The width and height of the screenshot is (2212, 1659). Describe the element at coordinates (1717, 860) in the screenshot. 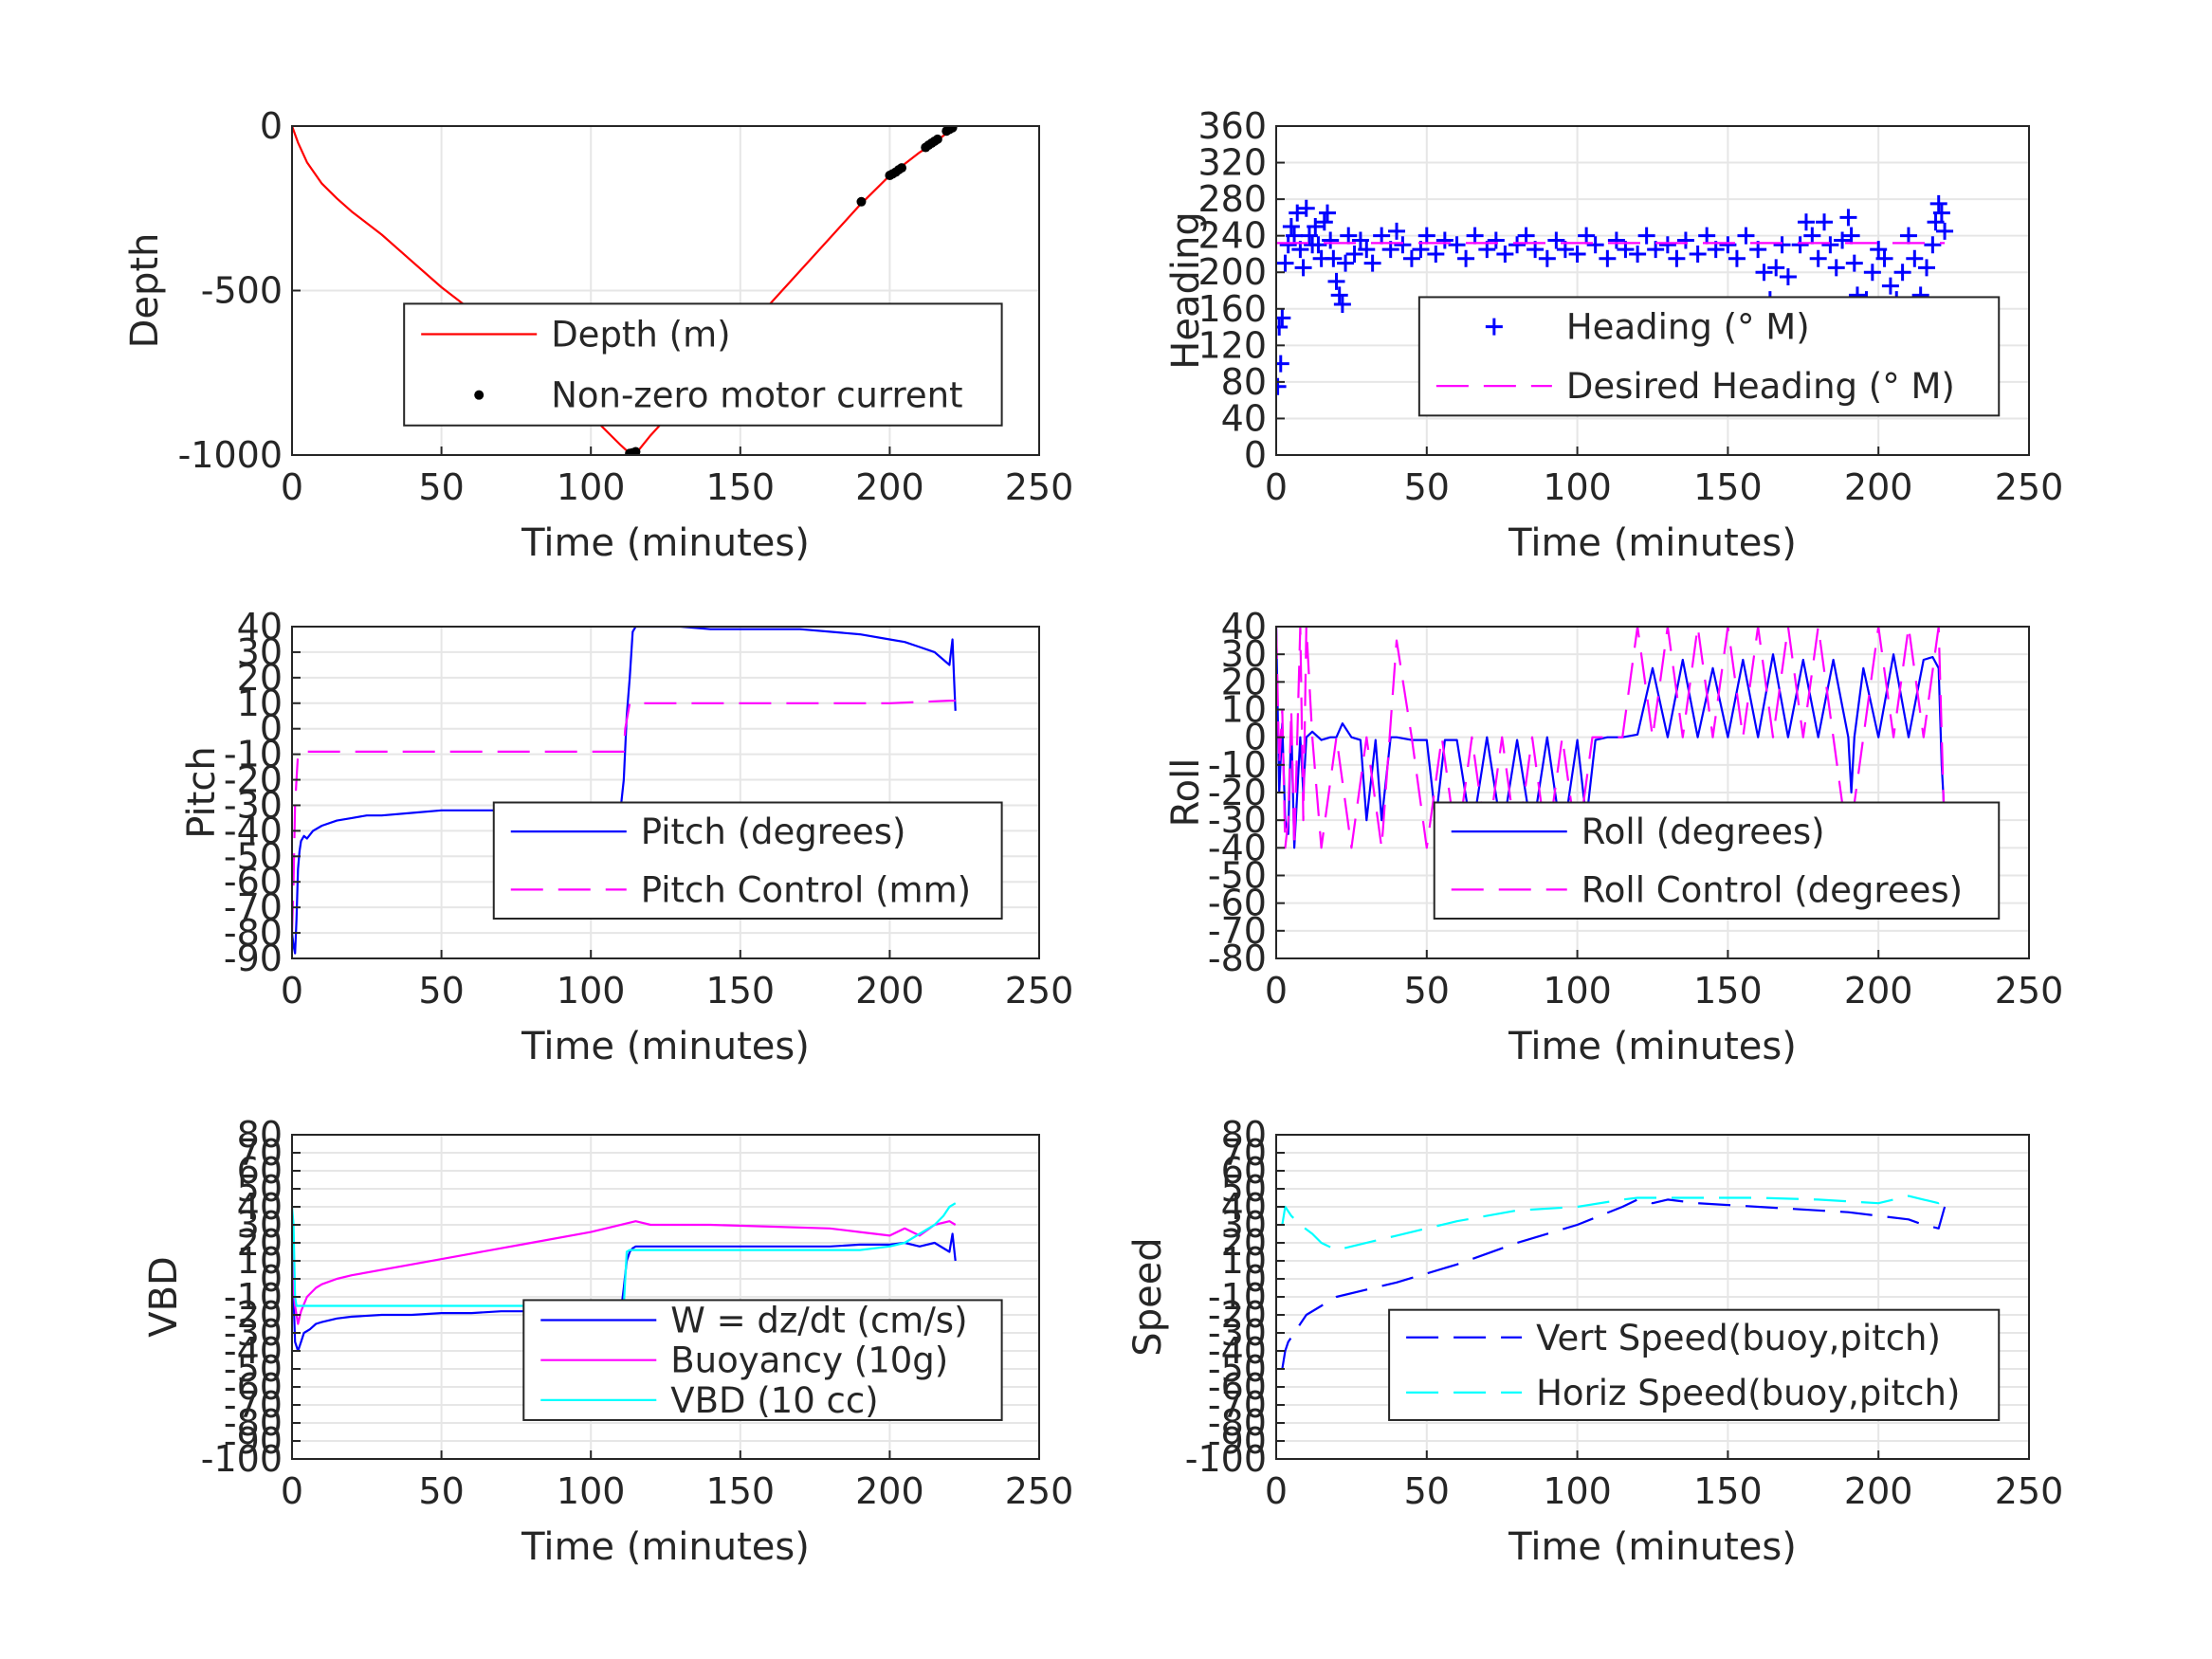

I see `roll-legend-box` at that location.